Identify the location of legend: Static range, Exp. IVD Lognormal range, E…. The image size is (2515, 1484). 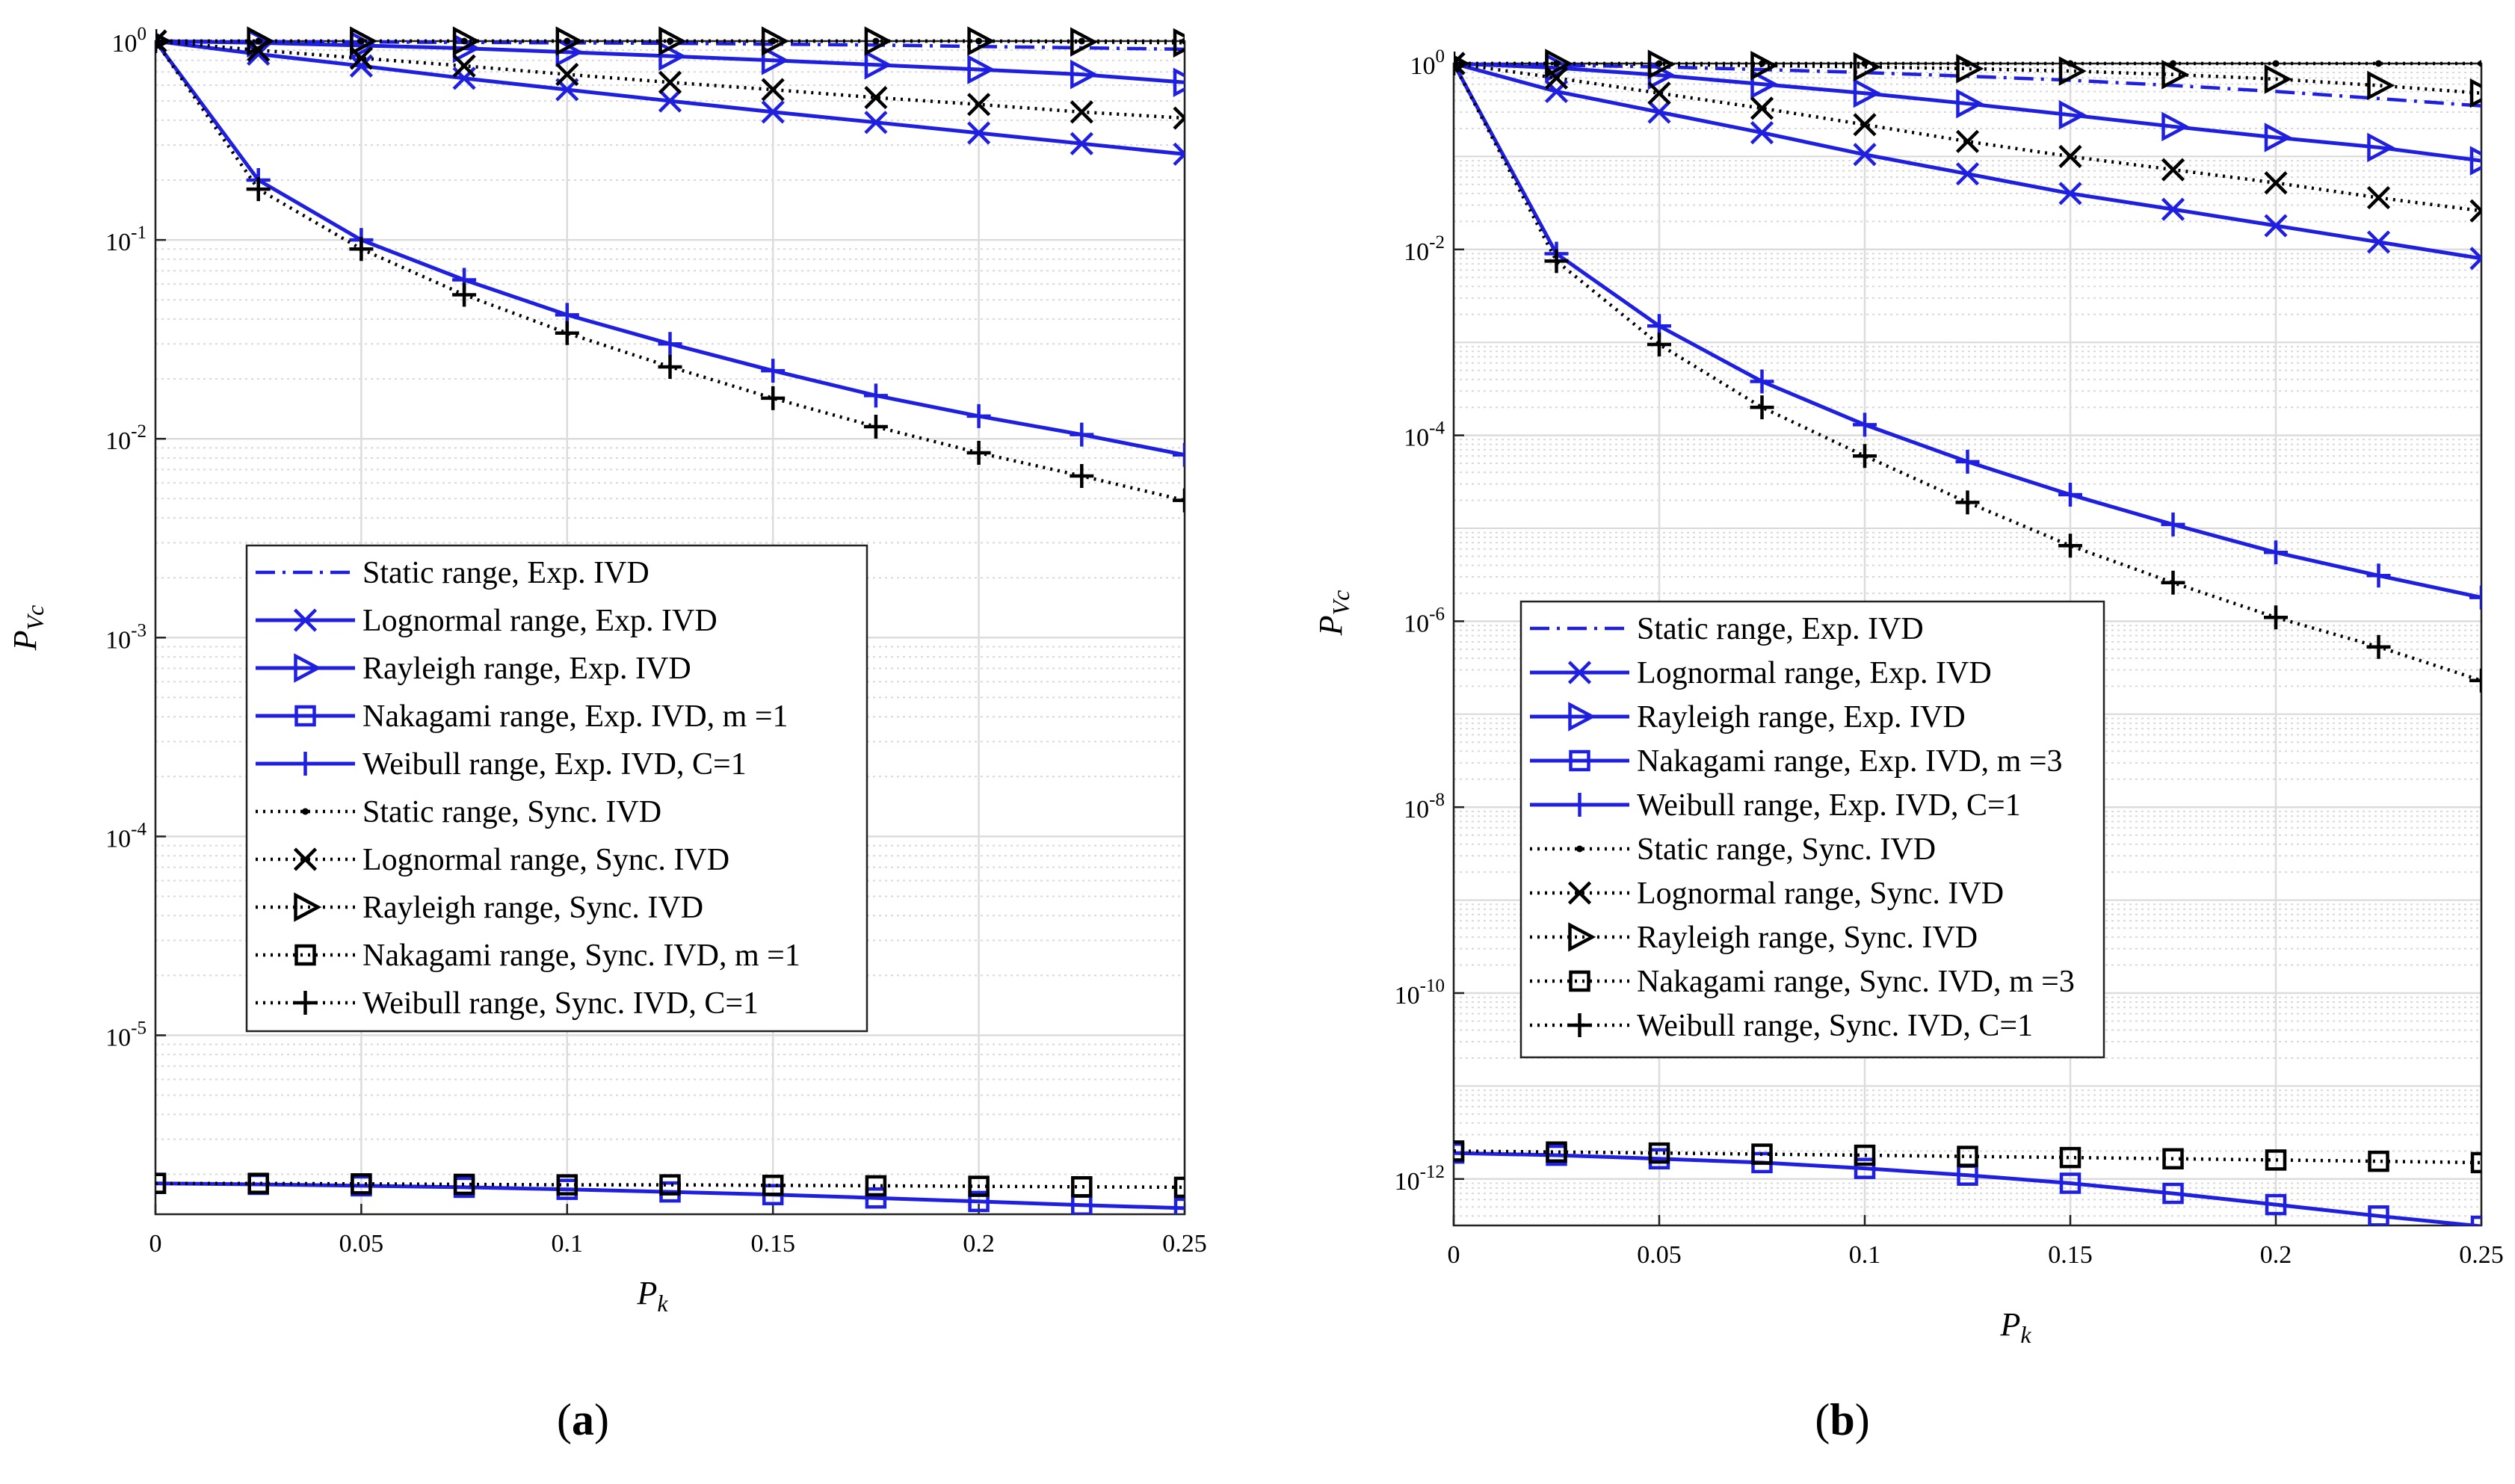
(556, 789).